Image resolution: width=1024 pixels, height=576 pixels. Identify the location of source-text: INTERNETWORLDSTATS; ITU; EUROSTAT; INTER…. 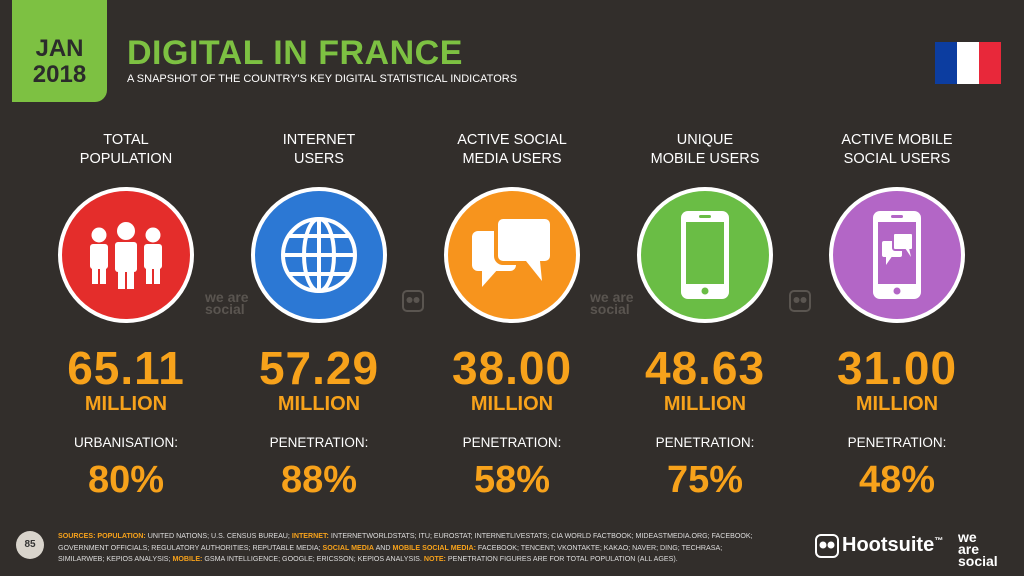
(405, 542).